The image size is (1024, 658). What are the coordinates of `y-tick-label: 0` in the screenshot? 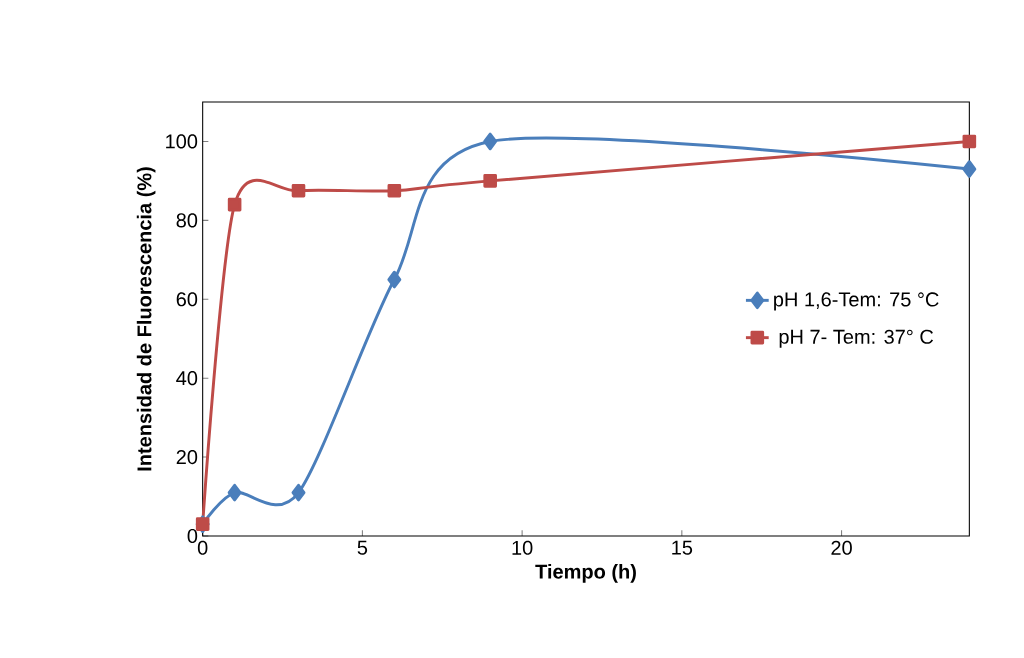 It's located at (192, 536).